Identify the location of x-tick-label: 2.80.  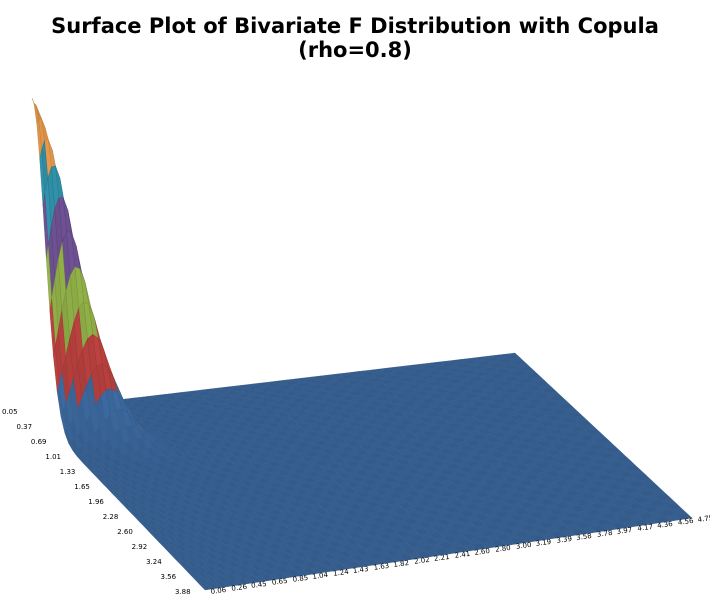
(503, 549).